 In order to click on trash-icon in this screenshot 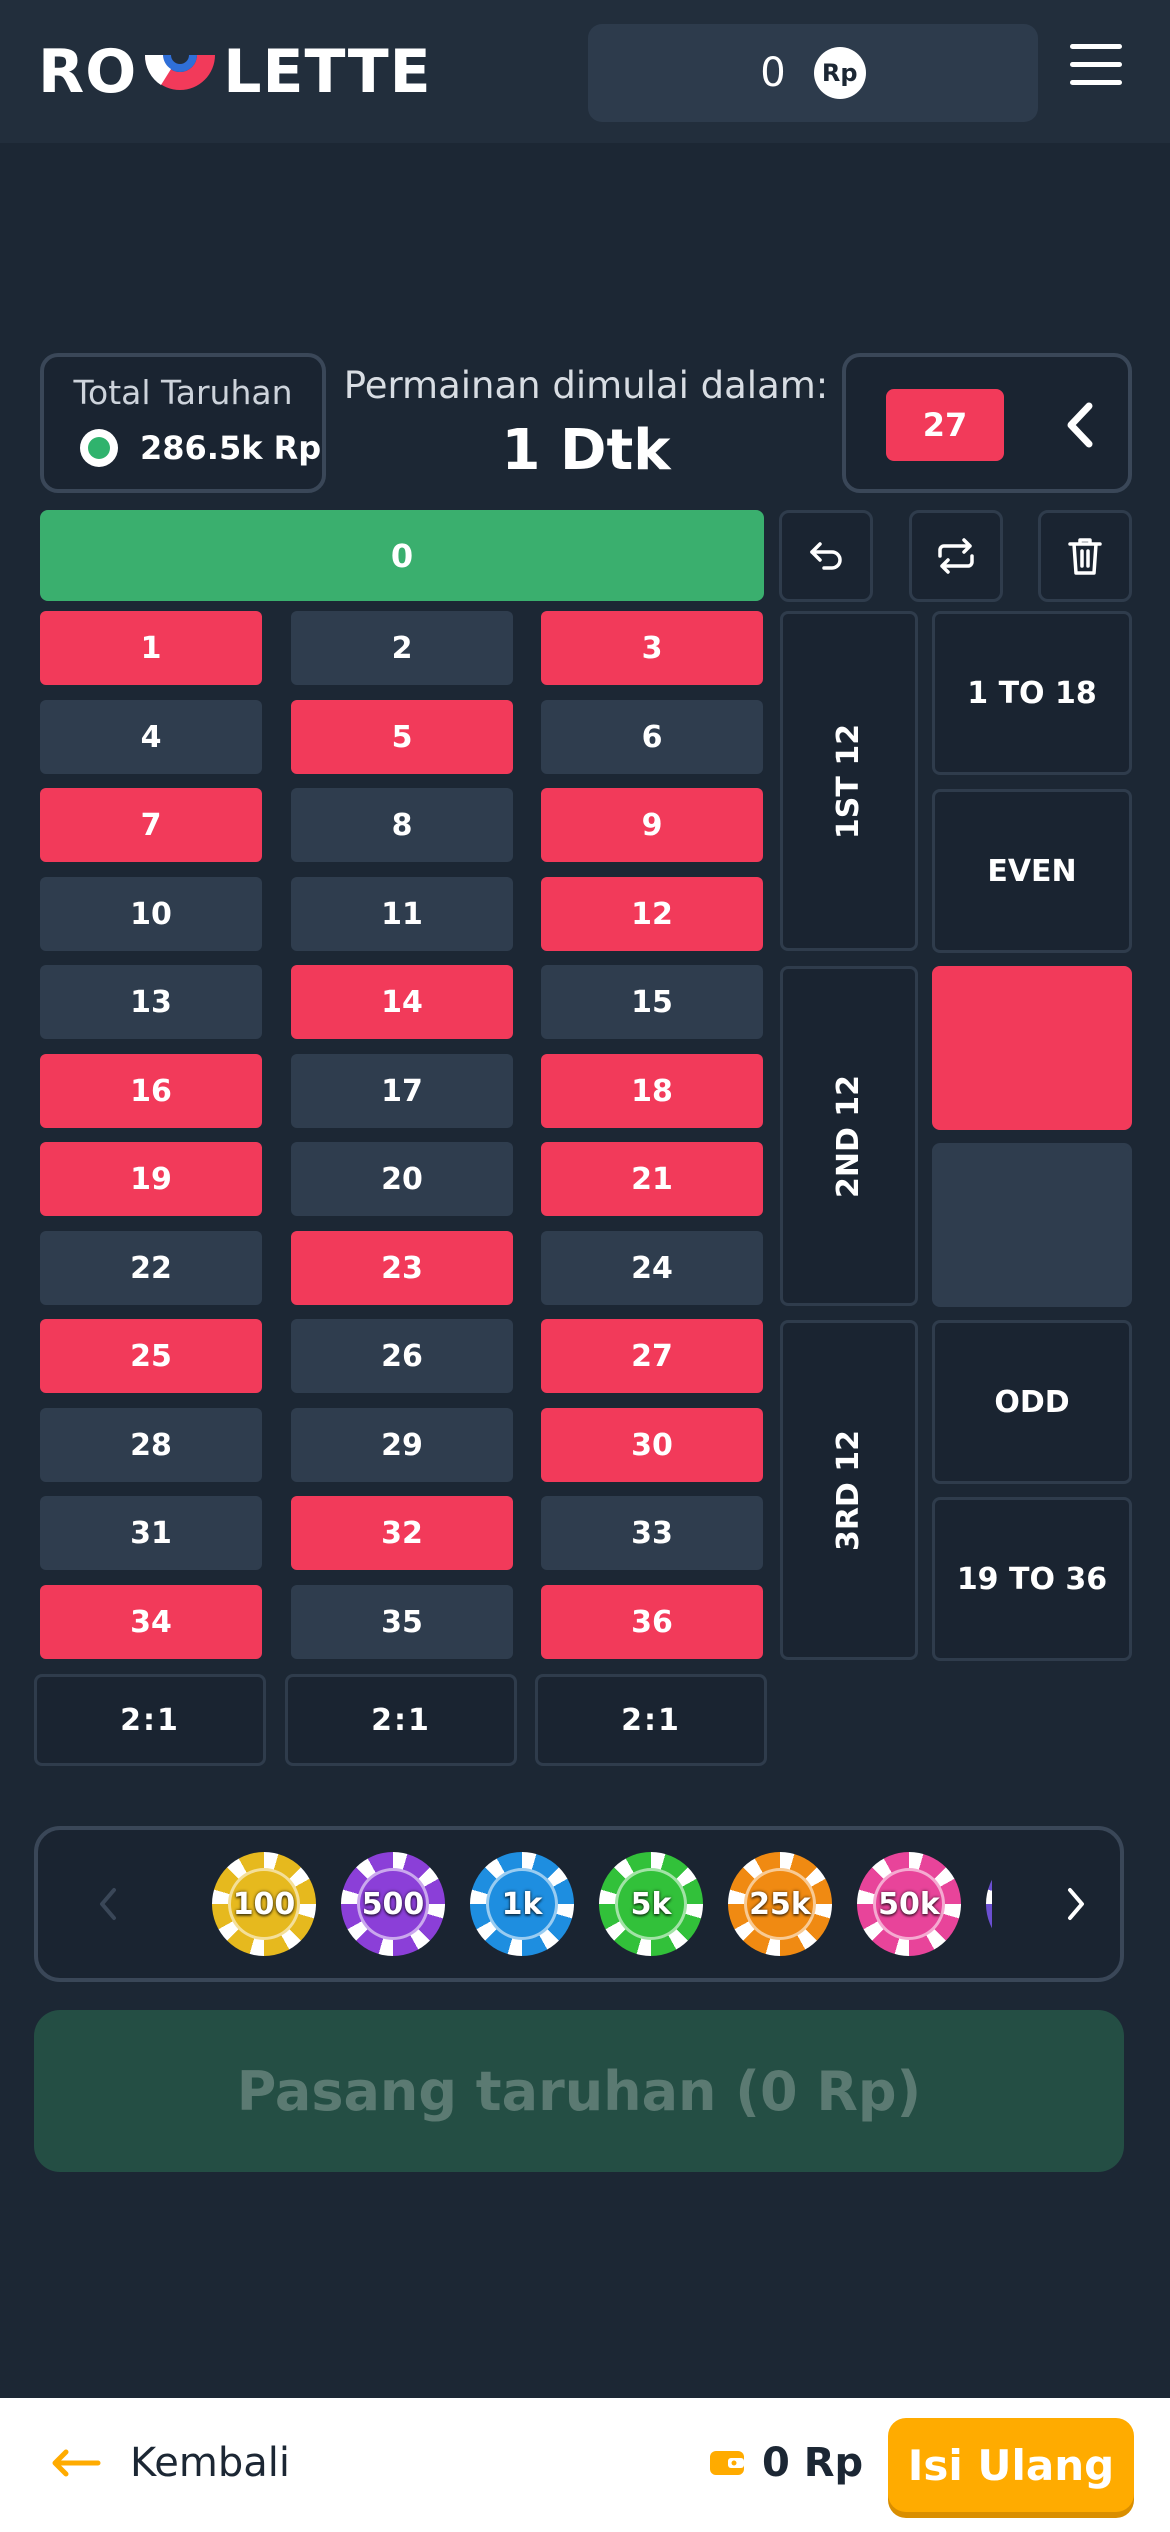, I will do `click(1085, 556)`.